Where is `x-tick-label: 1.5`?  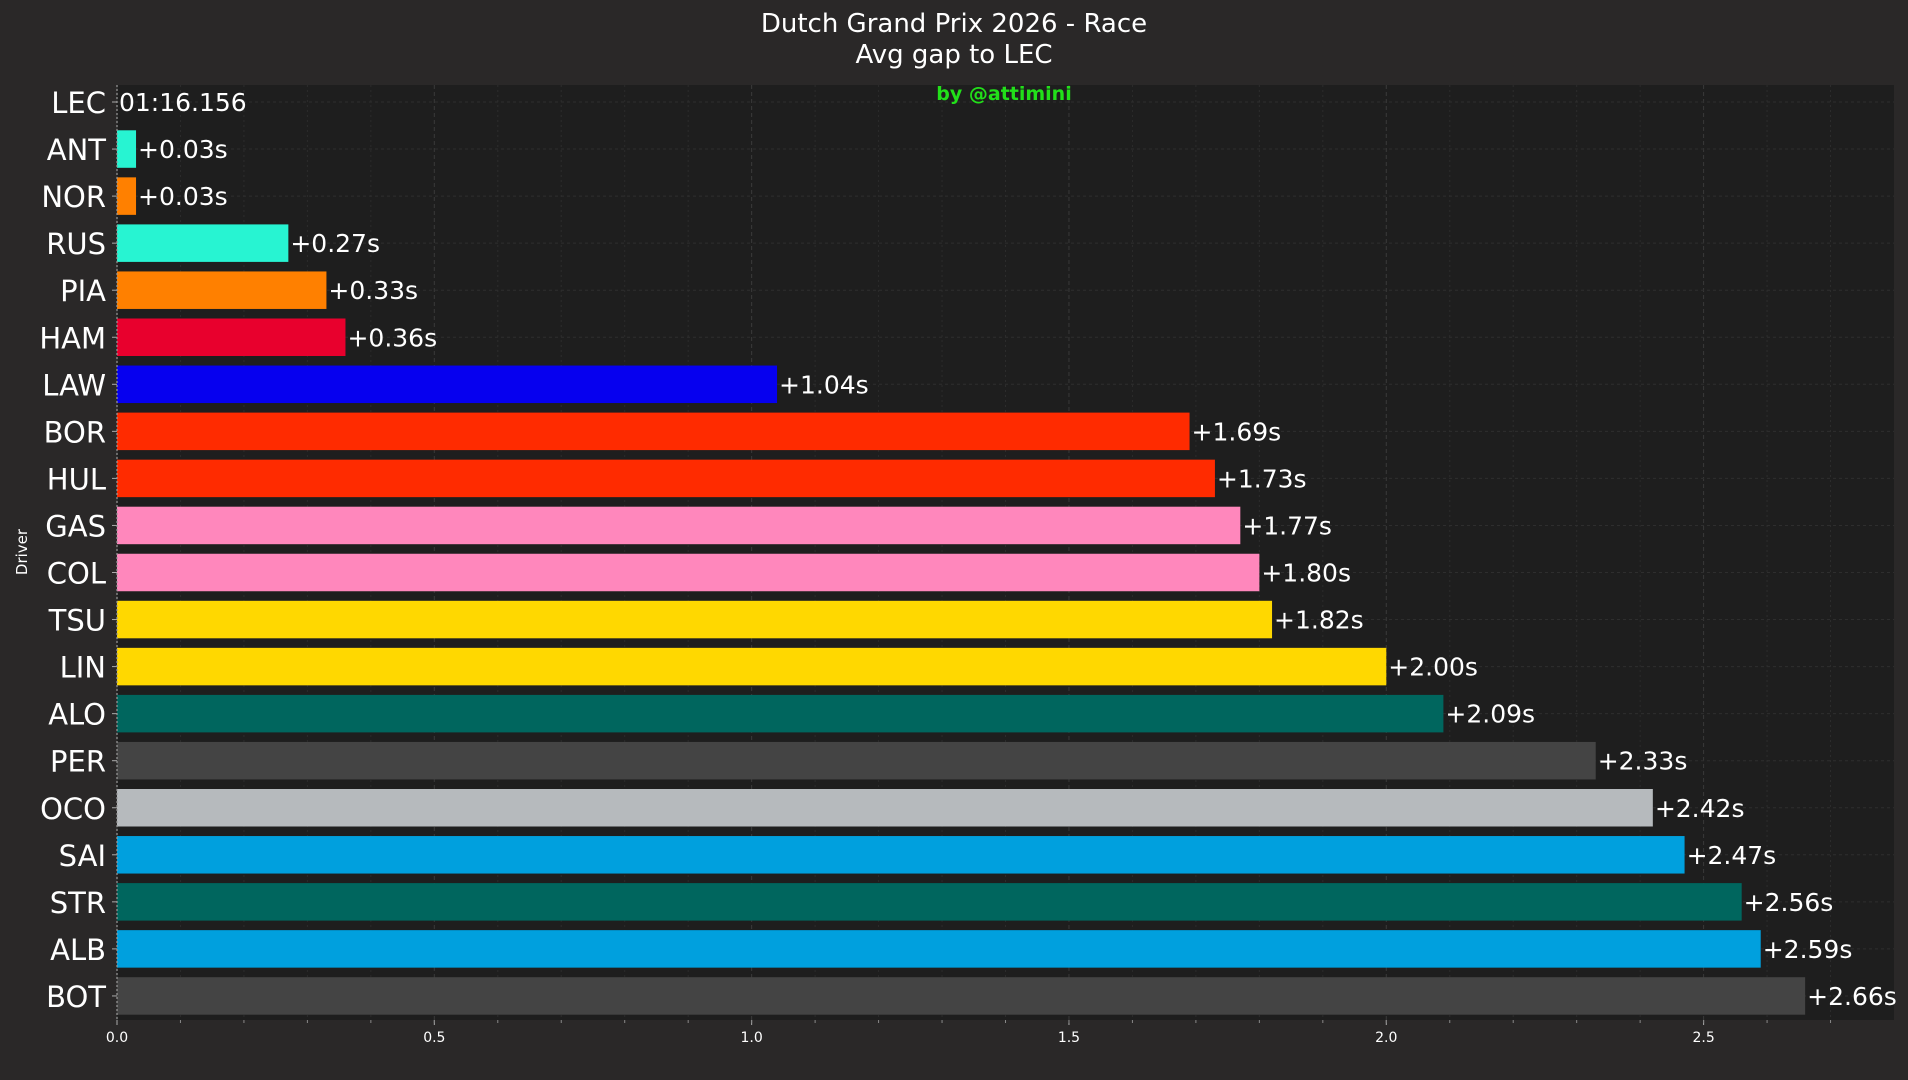 x-tick-label: 1.5 is located at coordinates (1069, 1038).